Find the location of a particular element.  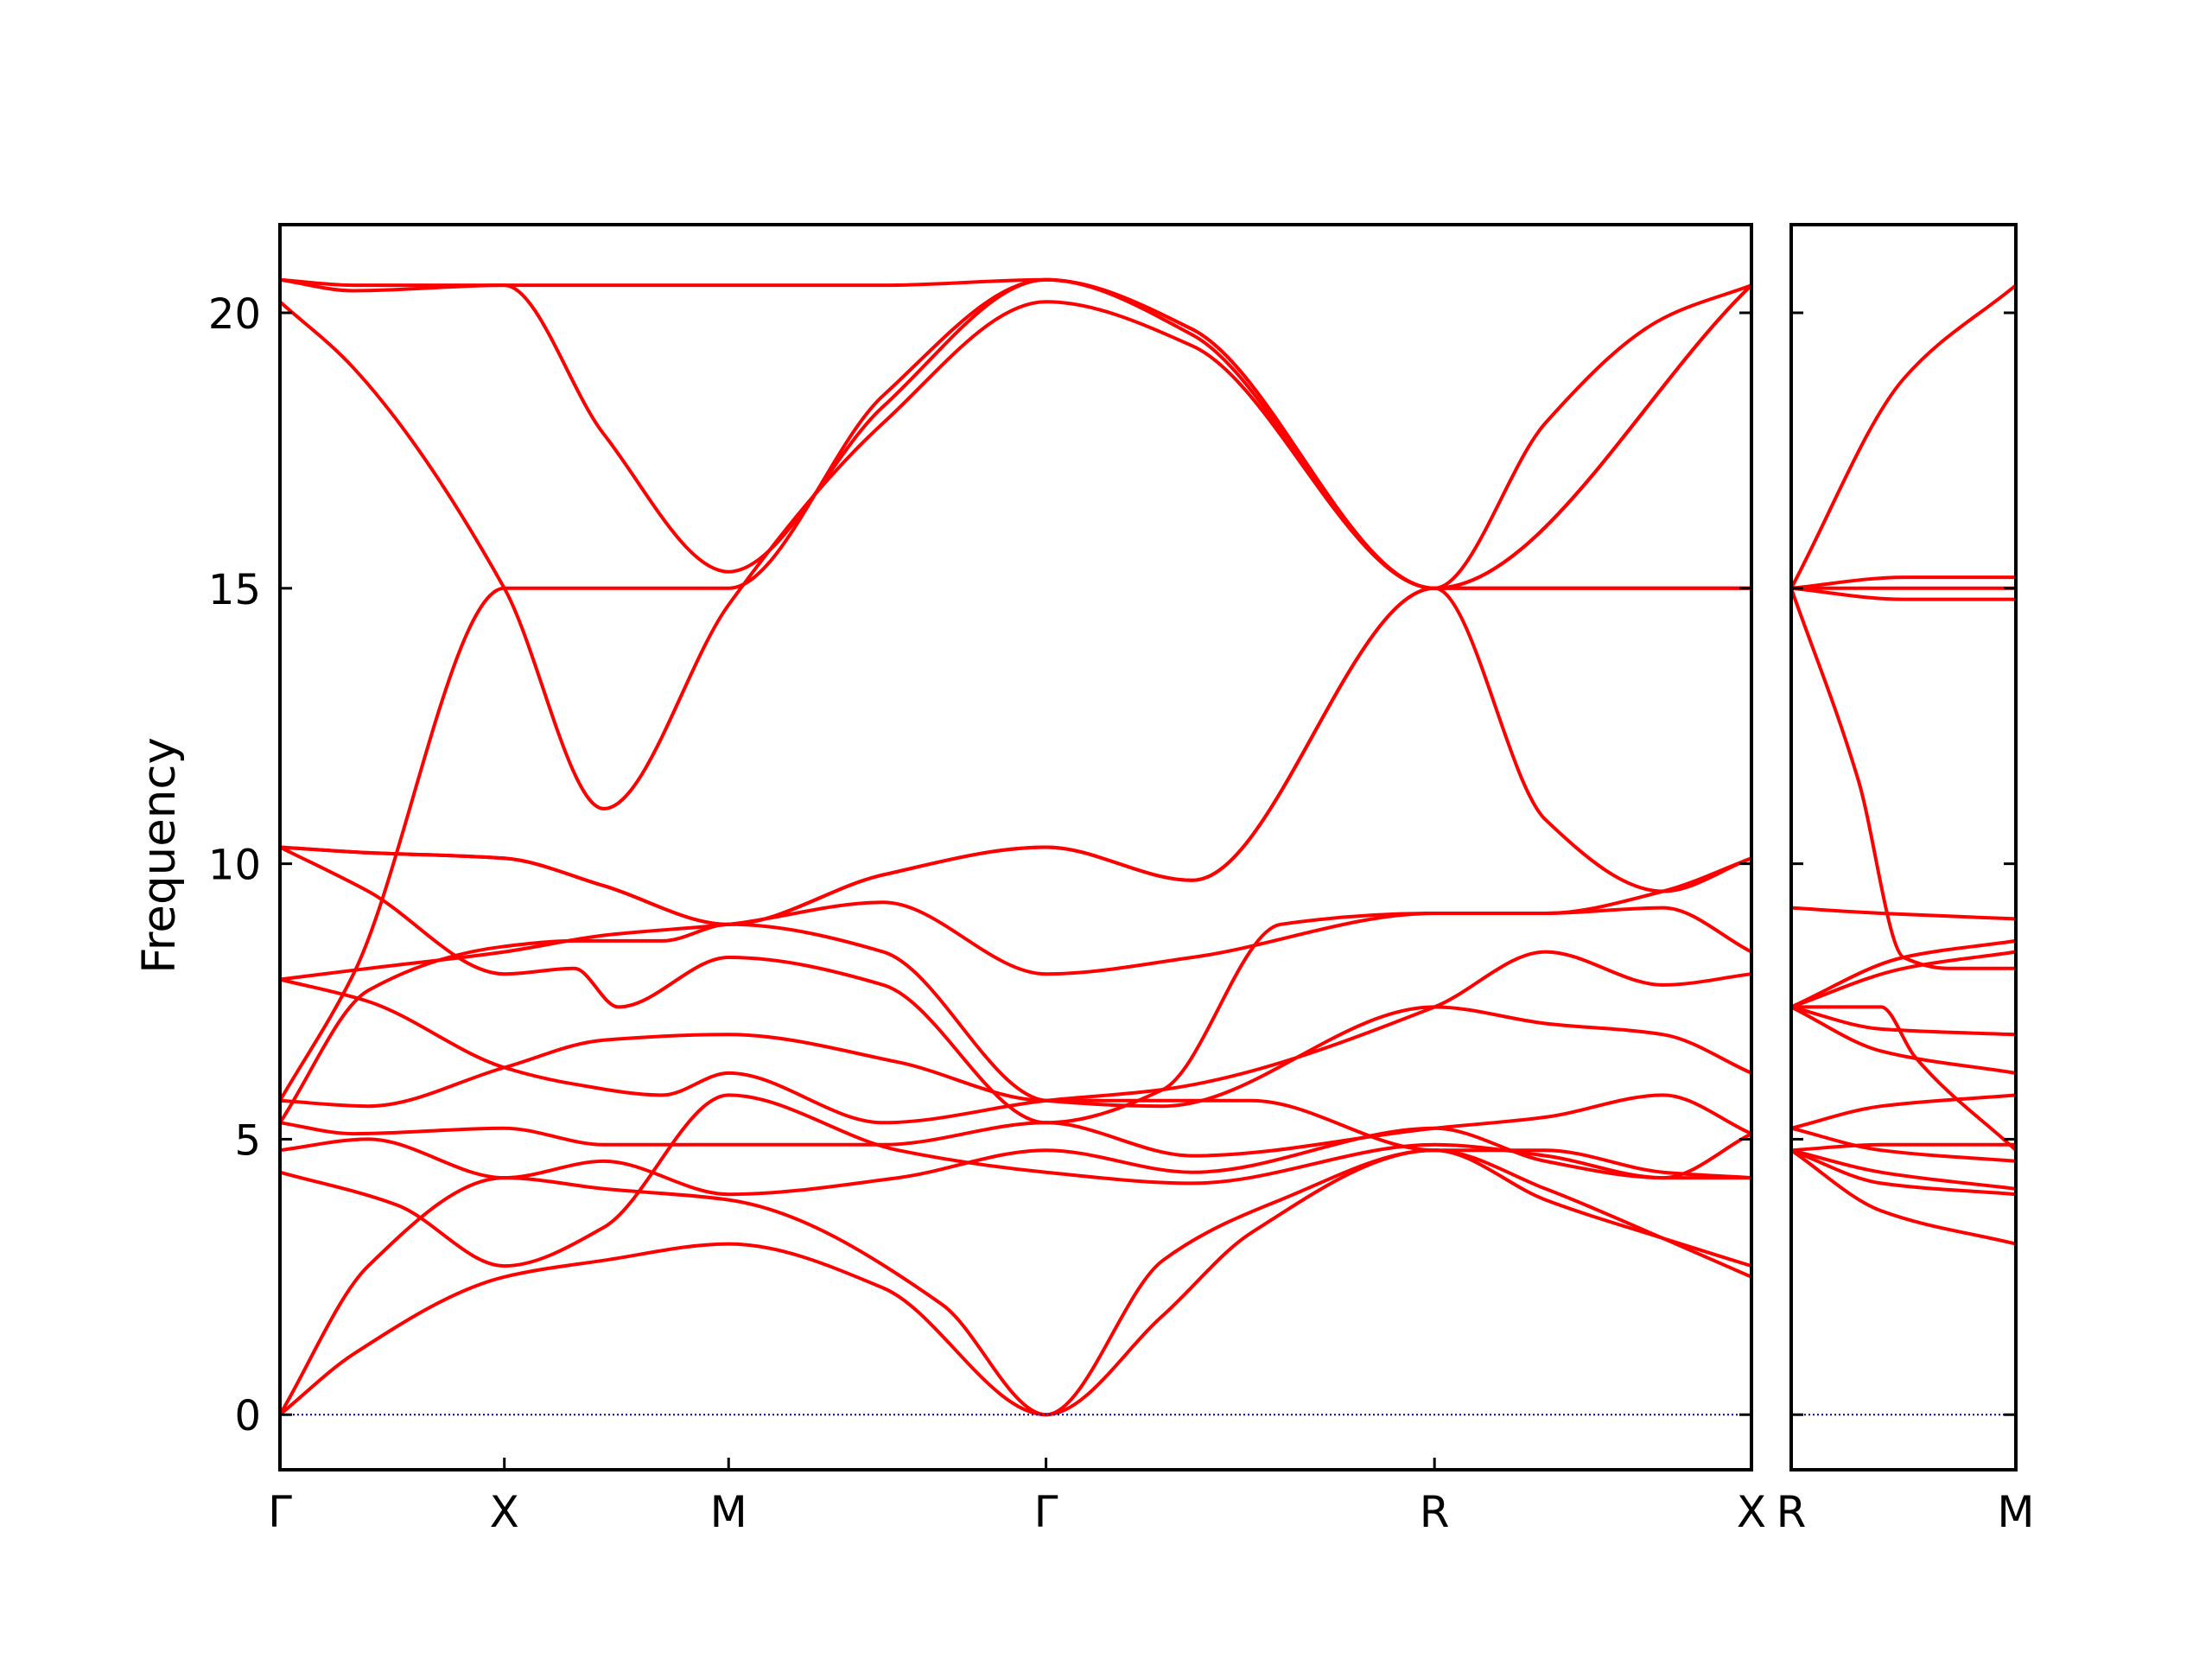

ytick-label-15: 15 is located at coordinates (234, 590).